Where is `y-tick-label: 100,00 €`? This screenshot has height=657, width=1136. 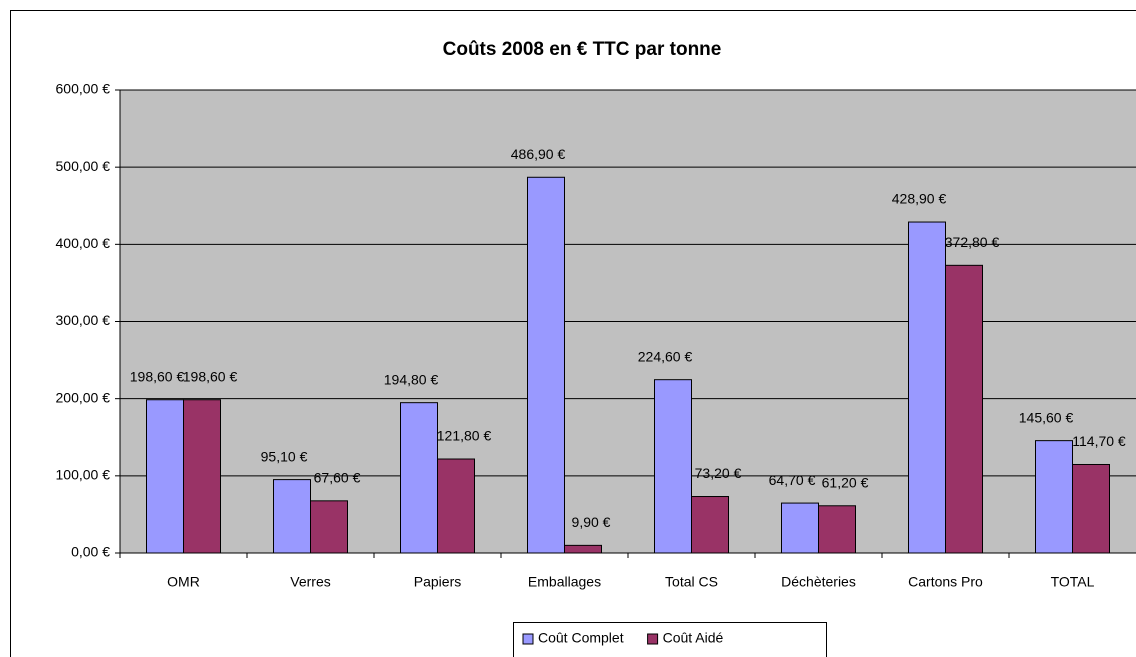 y-tick-label: 100,00 € is located at coordinates (83, 475).